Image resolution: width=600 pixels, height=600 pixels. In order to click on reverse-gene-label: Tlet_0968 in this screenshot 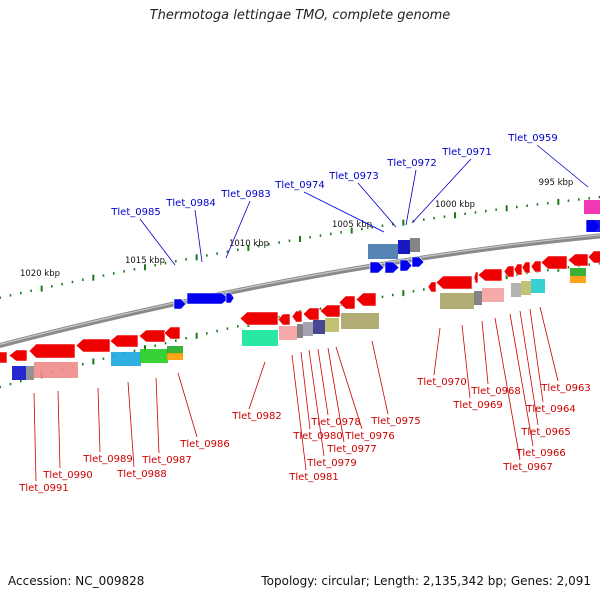, I will do `click(495, 391)`.